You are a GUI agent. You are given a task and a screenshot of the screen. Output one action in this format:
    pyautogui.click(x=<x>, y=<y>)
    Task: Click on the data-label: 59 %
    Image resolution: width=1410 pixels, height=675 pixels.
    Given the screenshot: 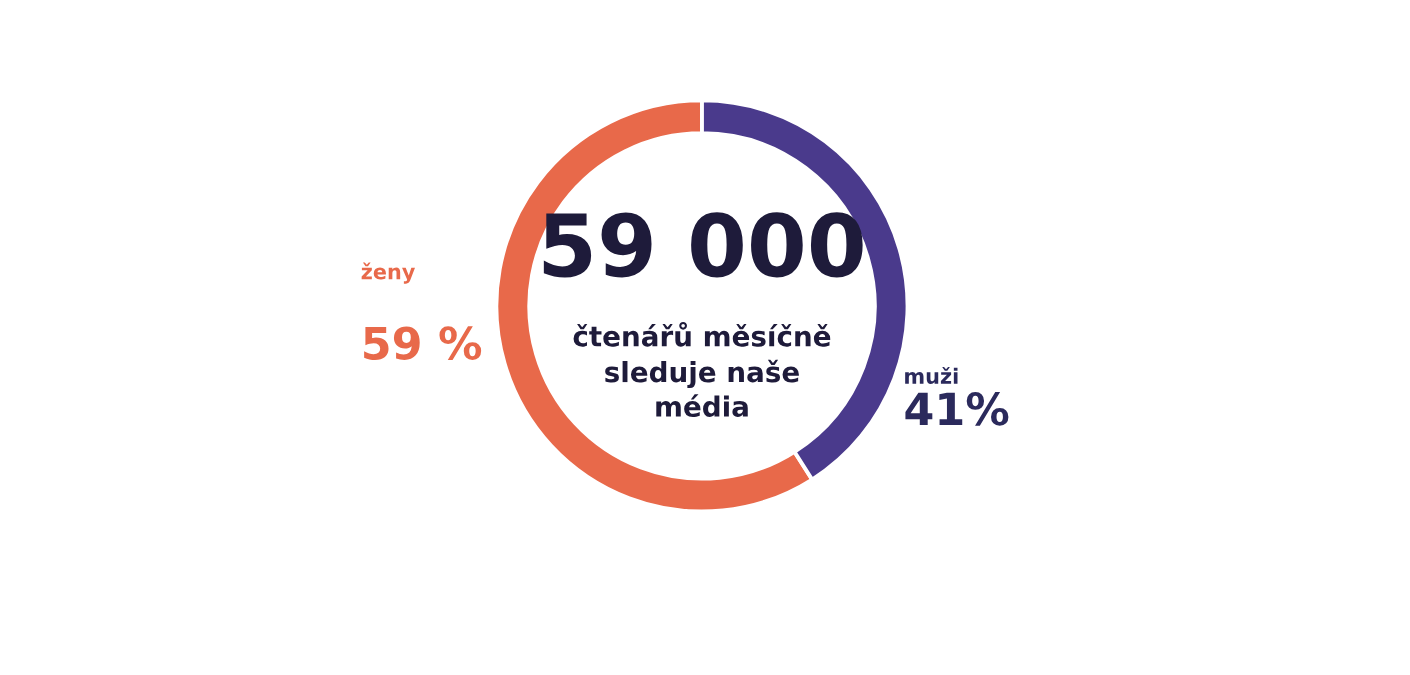 What is the action you would take?
    pyautogui.click(x=423, y=343)
    